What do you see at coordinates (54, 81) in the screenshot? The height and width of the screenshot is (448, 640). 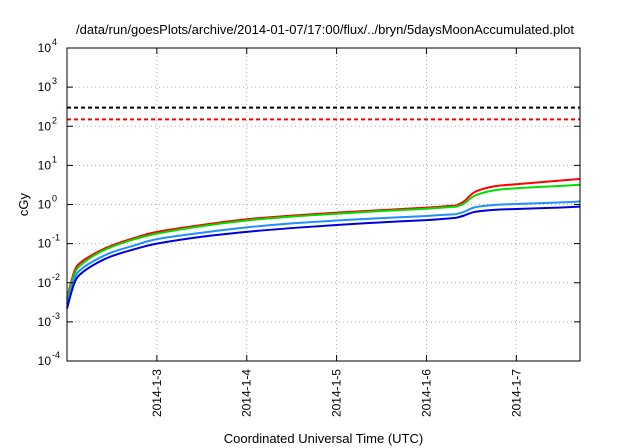 I see `y-tick-label-exponent: 3` at bounding box center [54, 81].